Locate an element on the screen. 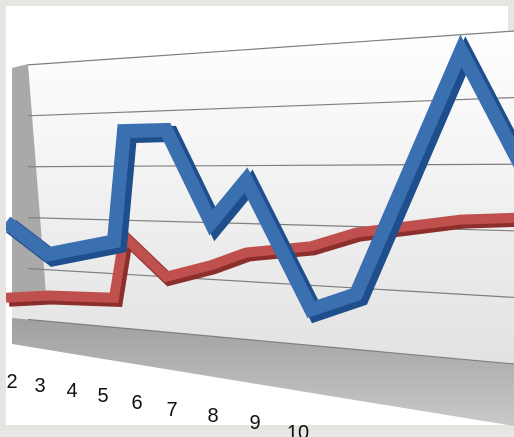 The image size is (514, 437). x-tick-label: 3 is located at coordinates (39, 386).